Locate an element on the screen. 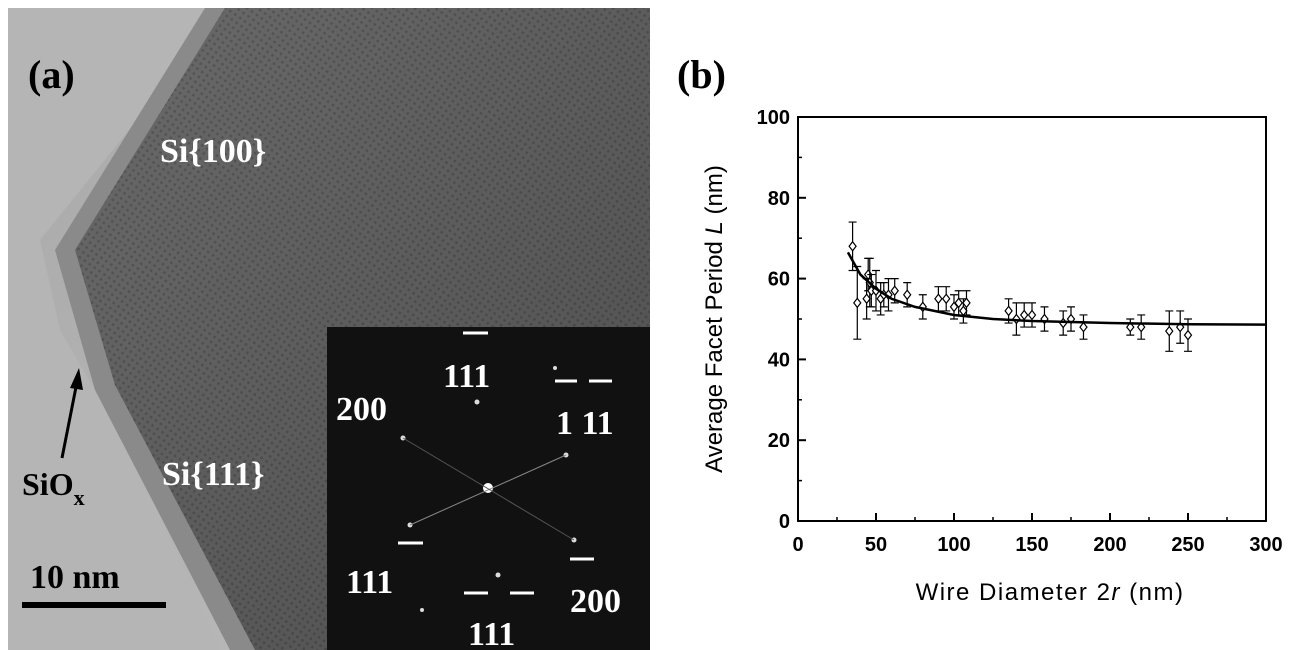 The width and height of the screenshot is (1294, 650). y-tick-label: 0 is located at coordinates (784, 522).